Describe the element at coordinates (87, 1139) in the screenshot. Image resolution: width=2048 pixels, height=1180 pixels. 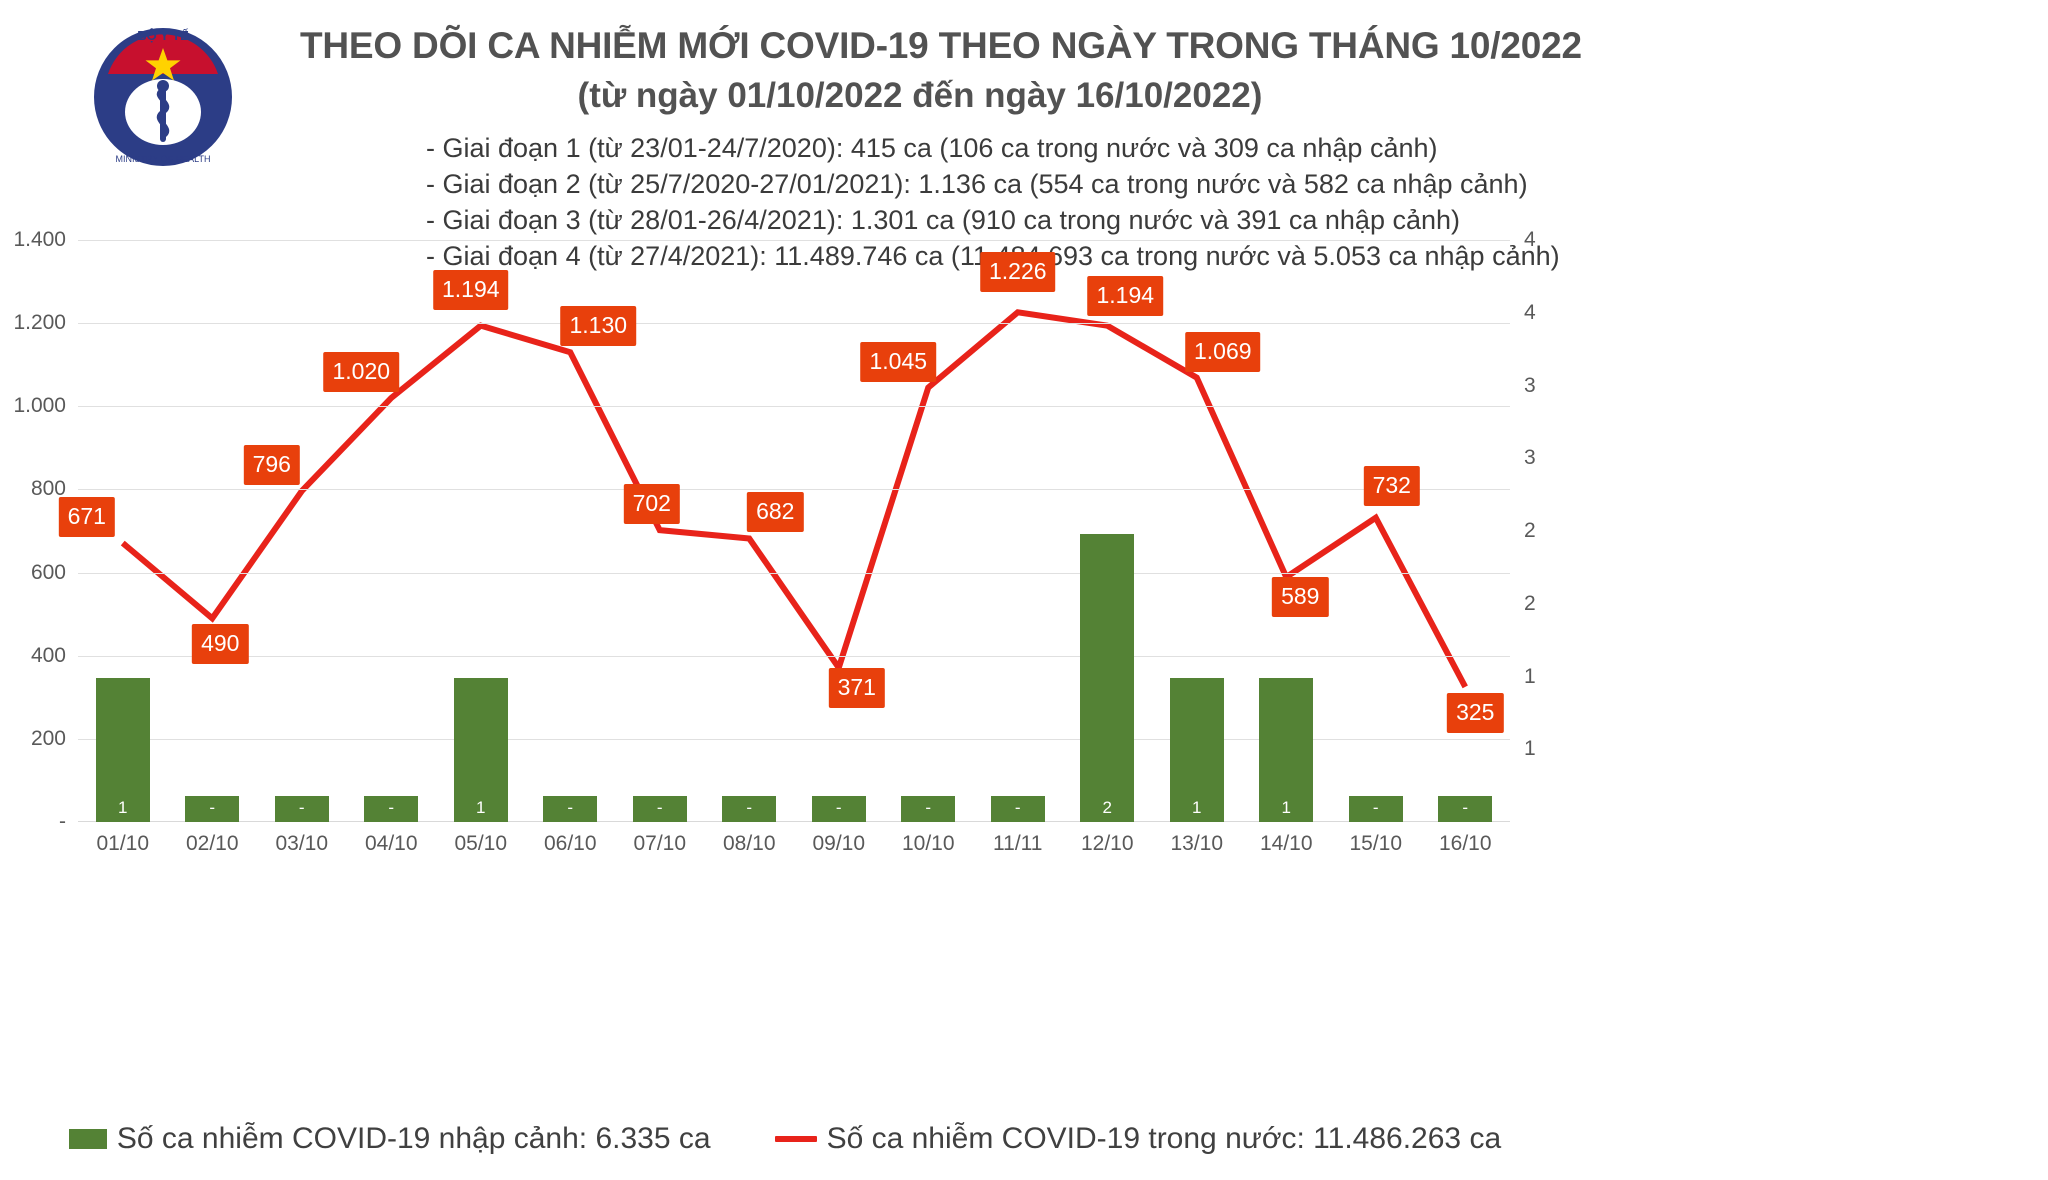
I see `bar-swatch-icon` at that location.